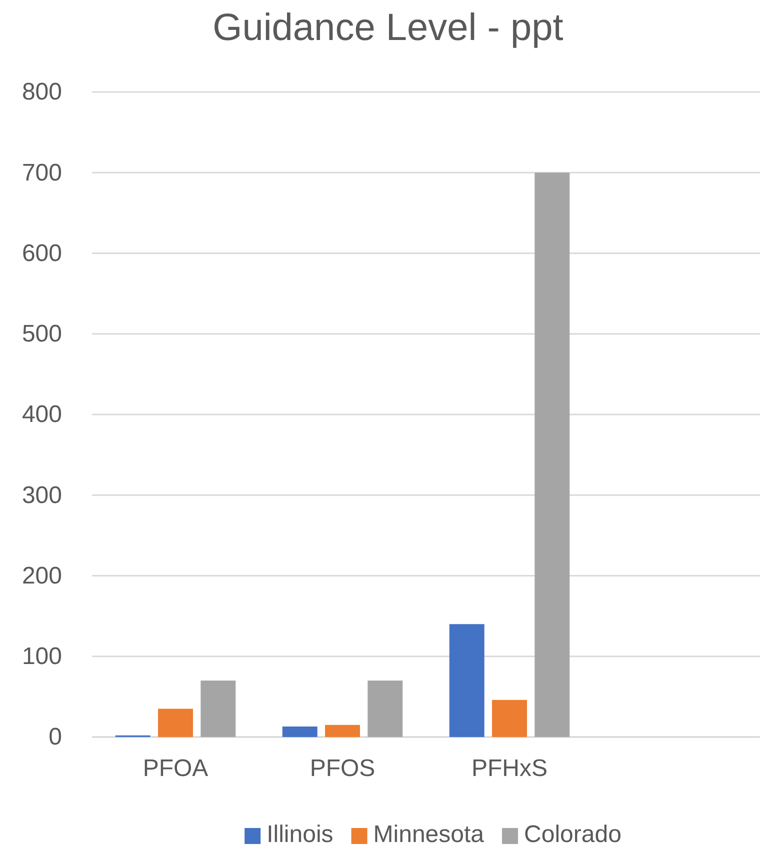  I want to click on y-tick-label: 400, so click(42, 414).